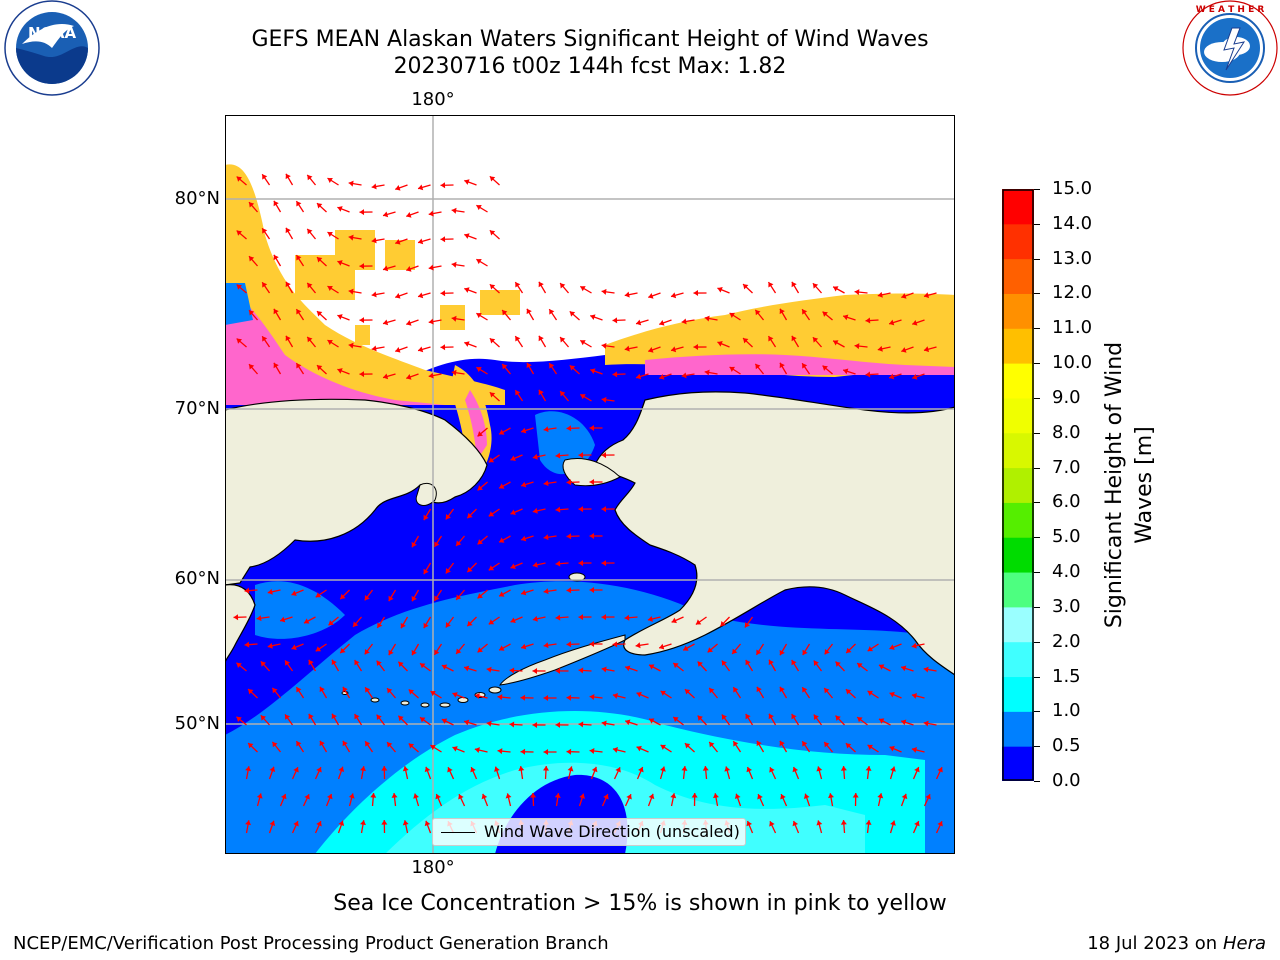  What do you see at coordinates (197, 408) in the screenshot?
I see `lat-label-70: 70°N` at bounding box center [197, 408].